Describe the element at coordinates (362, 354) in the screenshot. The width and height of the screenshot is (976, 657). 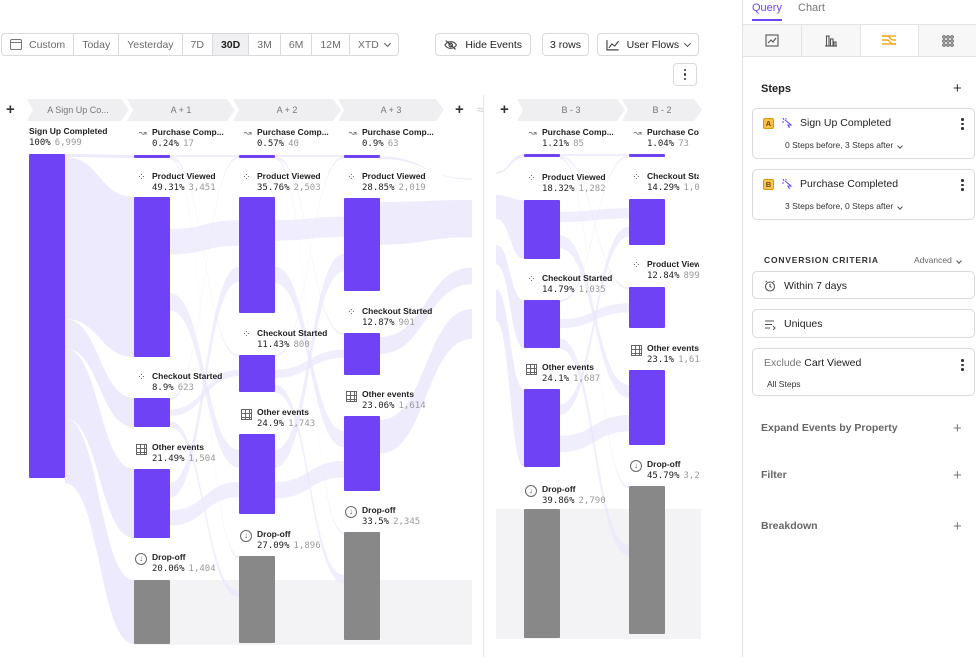
I see `flow-a3-node-2-bar` at that location.